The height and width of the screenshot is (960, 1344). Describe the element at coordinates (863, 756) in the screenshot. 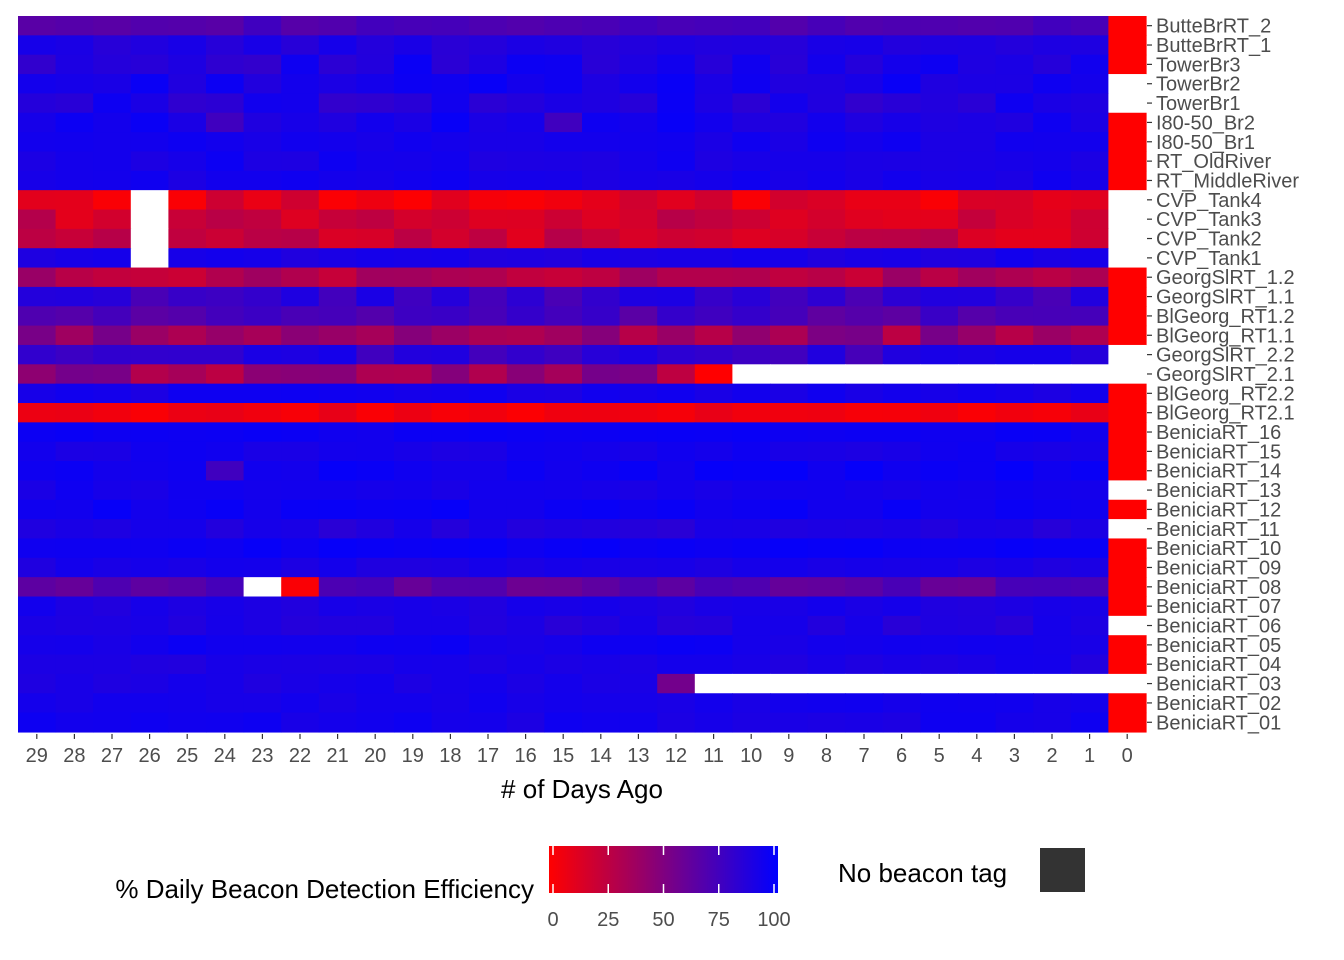

I see `x-tick-label: 7` at that location.